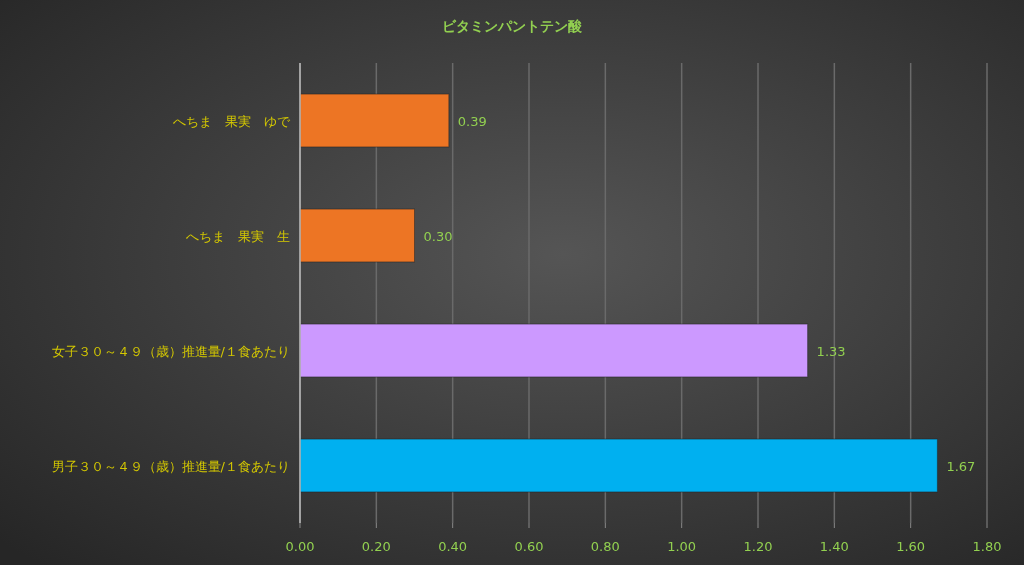 This screenshot has height=565, width=1024. I want to click on y-tick-label: へちま 果実 生, so click(238, 236).